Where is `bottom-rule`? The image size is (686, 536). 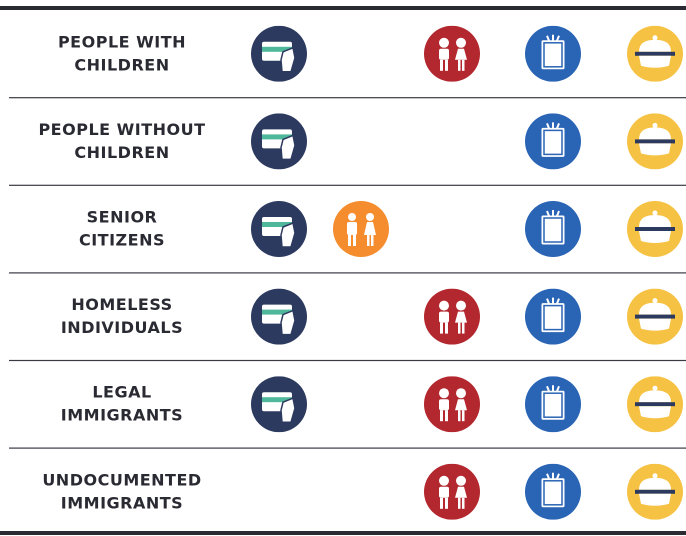
bottom-rule is located at coordinates (343, 533).